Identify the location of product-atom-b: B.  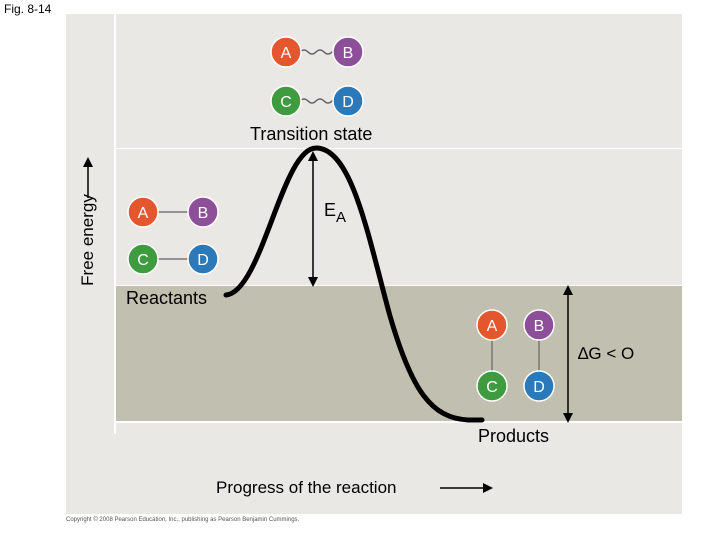
(539, 325).